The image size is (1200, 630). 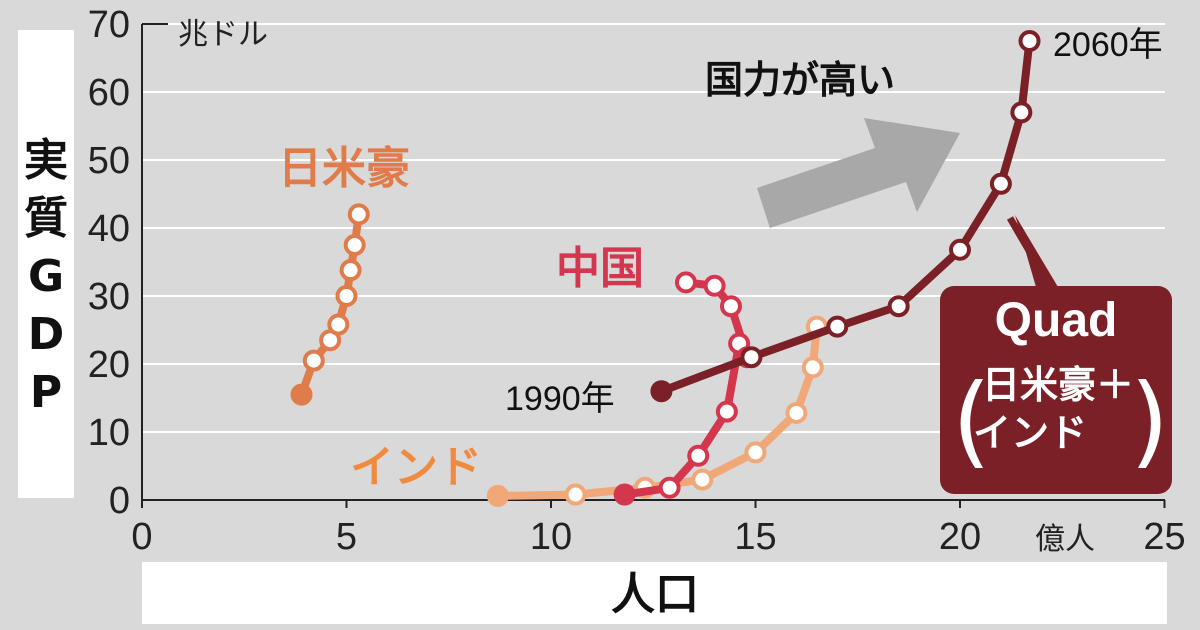 I want to click on x-axis-title: 人口, so click(x=655, y=594).